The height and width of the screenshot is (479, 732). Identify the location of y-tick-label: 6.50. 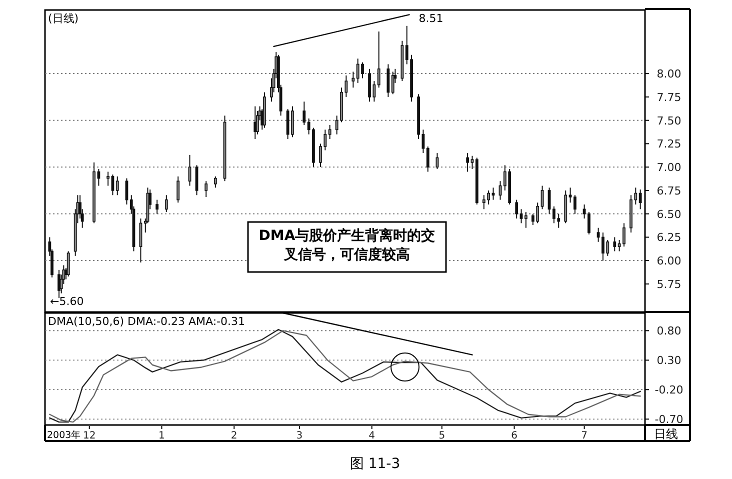
(669, 214).